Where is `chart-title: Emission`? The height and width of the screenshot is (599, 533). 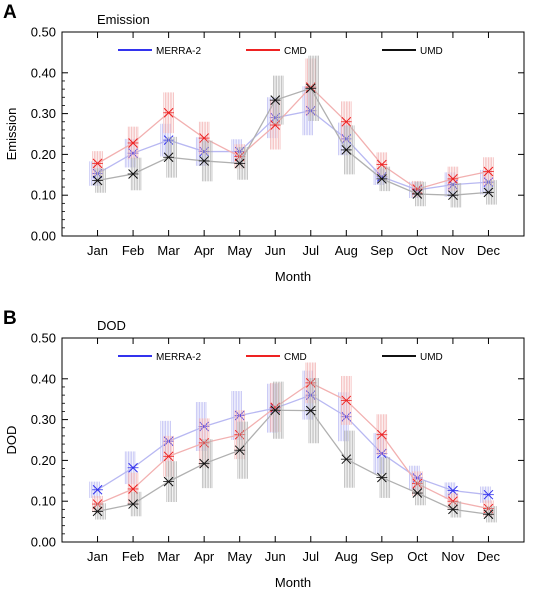 chart-title: Emission is located at coordinates (123, 19).